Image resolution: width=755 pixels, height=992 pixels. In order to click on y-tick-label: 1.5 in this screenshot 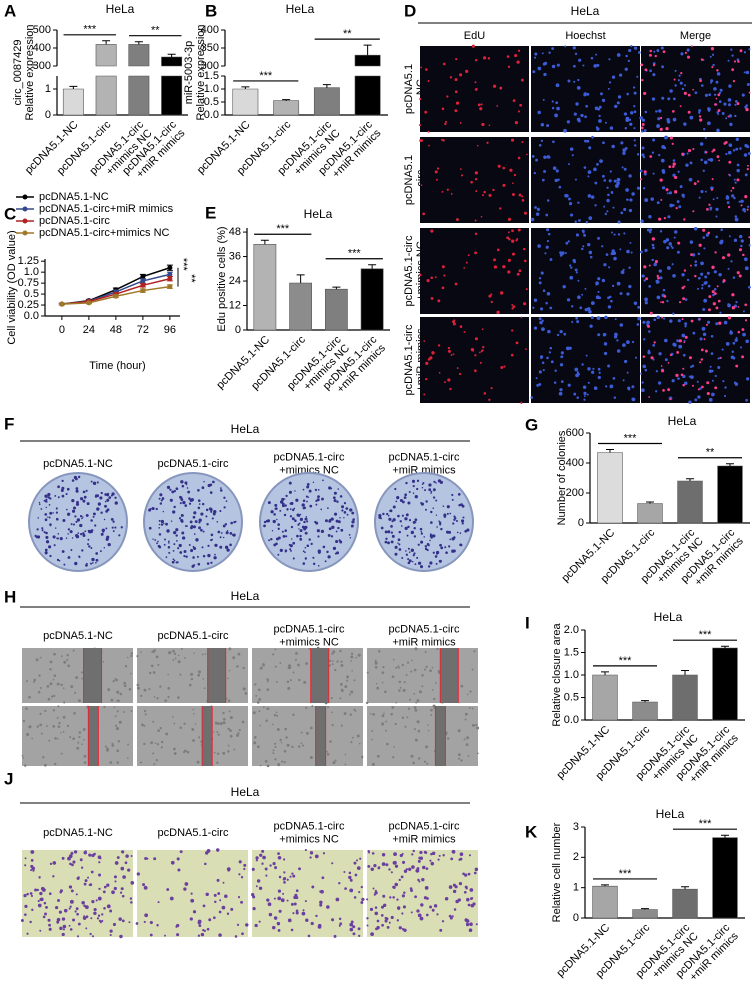, I will do `click(211, 76)`.